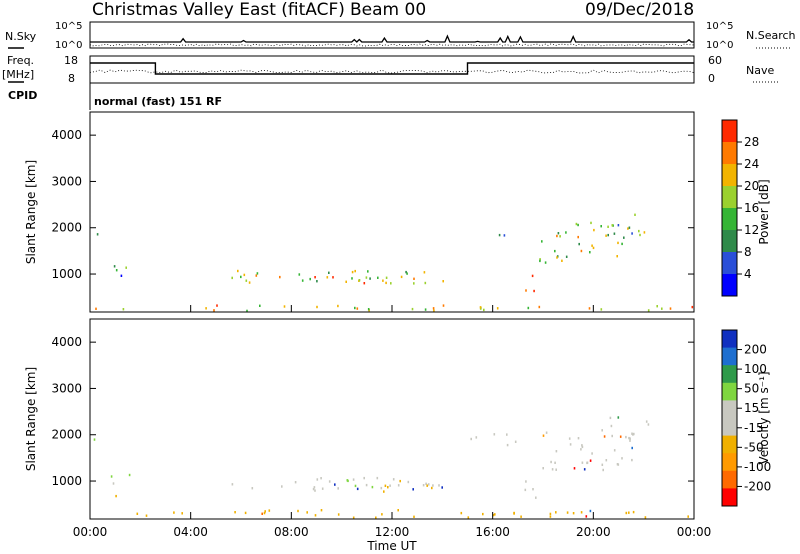 Image resolution: width=800 pixels, height=554 pixels. I want to click on x-tick-label: 20:00, so click(593, 532).